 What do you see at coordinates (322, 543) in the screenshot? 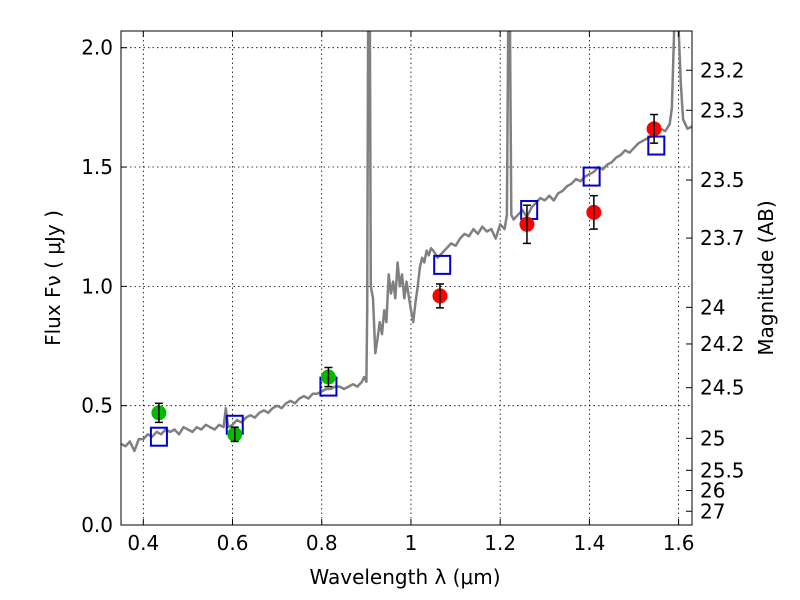
I see `x-tick-label: 0.8` at bounding box center [322, 543].